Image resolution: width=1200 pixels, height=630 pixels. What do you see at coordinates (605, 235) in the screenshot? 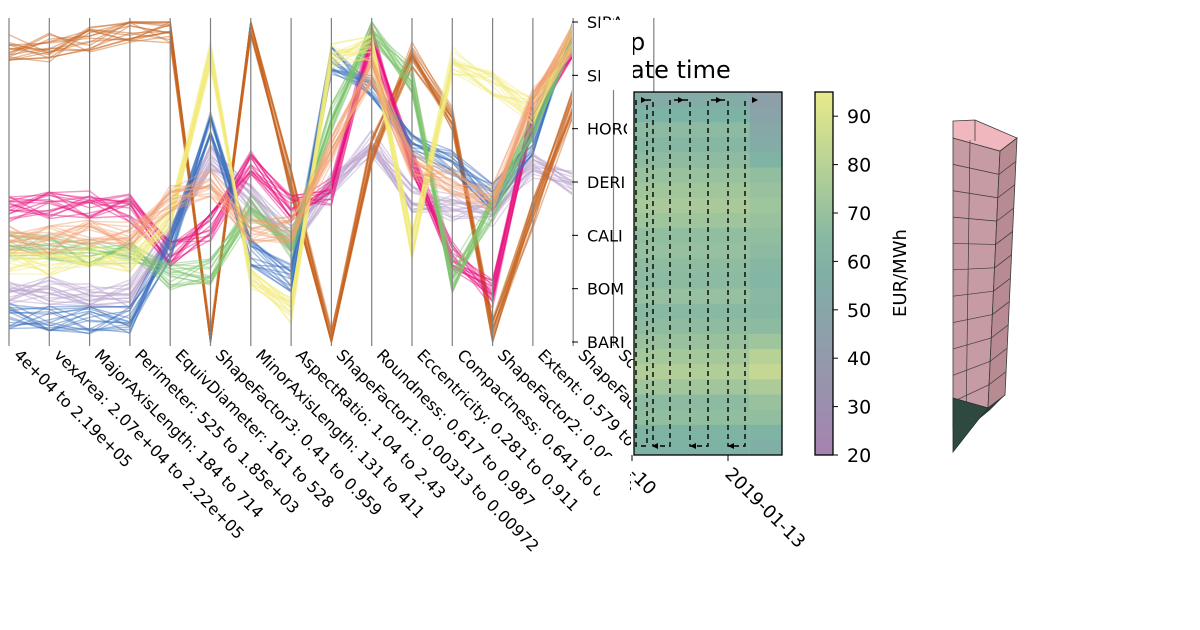
I see `class-tick-label: CALI` at bounding box center [605, 235].